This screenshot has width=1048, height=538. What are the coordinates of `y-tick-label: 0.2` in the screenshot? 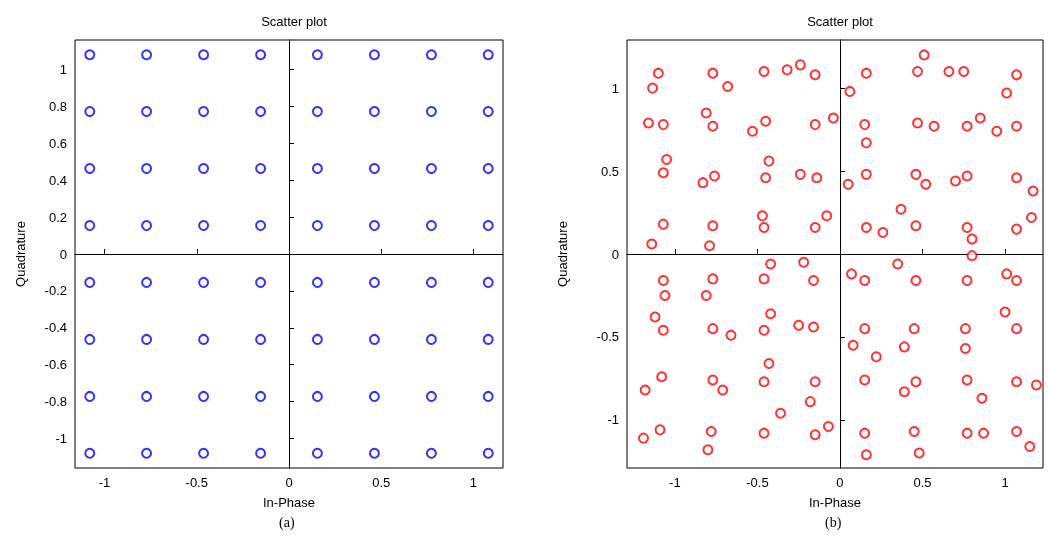 It's located at (57, 217).